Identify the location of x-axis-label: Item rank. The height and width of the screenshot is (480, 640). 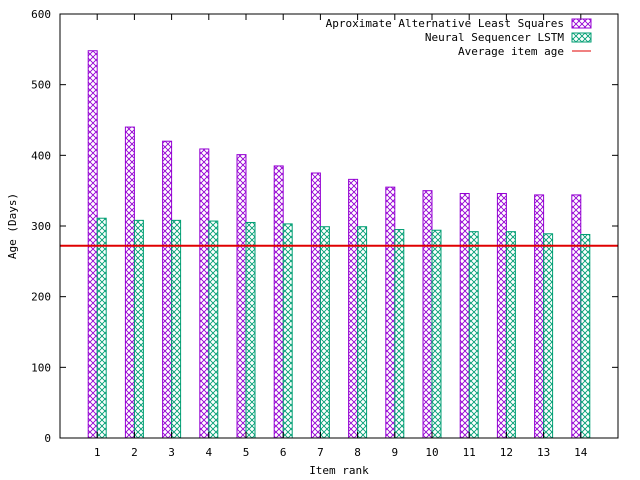
(339, 470).